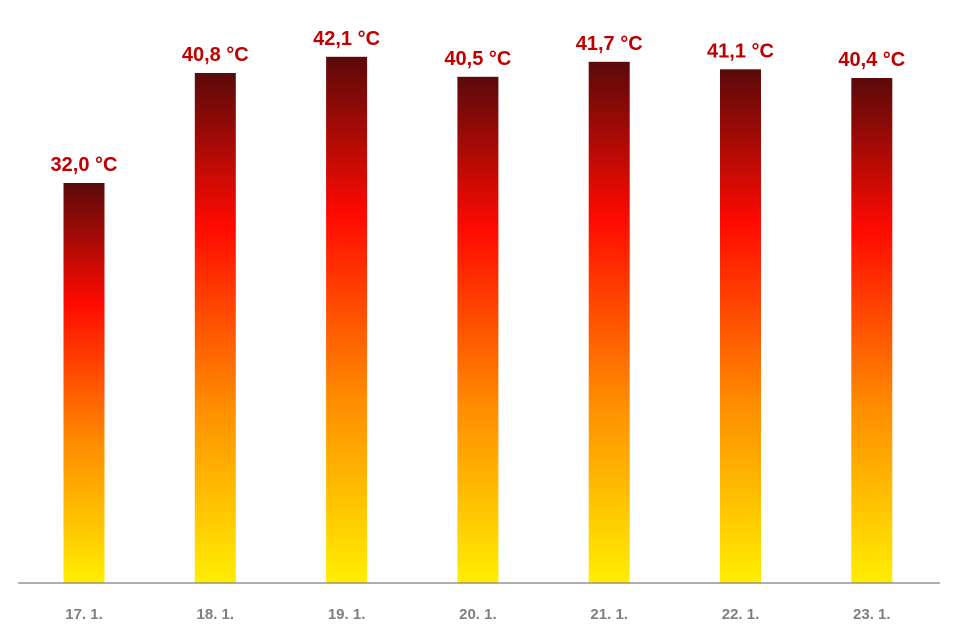 The width and height of the screenshot is (960, 640). What do you see at coordinates (215, 55) in the screenshot?
I see `data-label-2: 40,8 °C` at bounding box center [215, 55].